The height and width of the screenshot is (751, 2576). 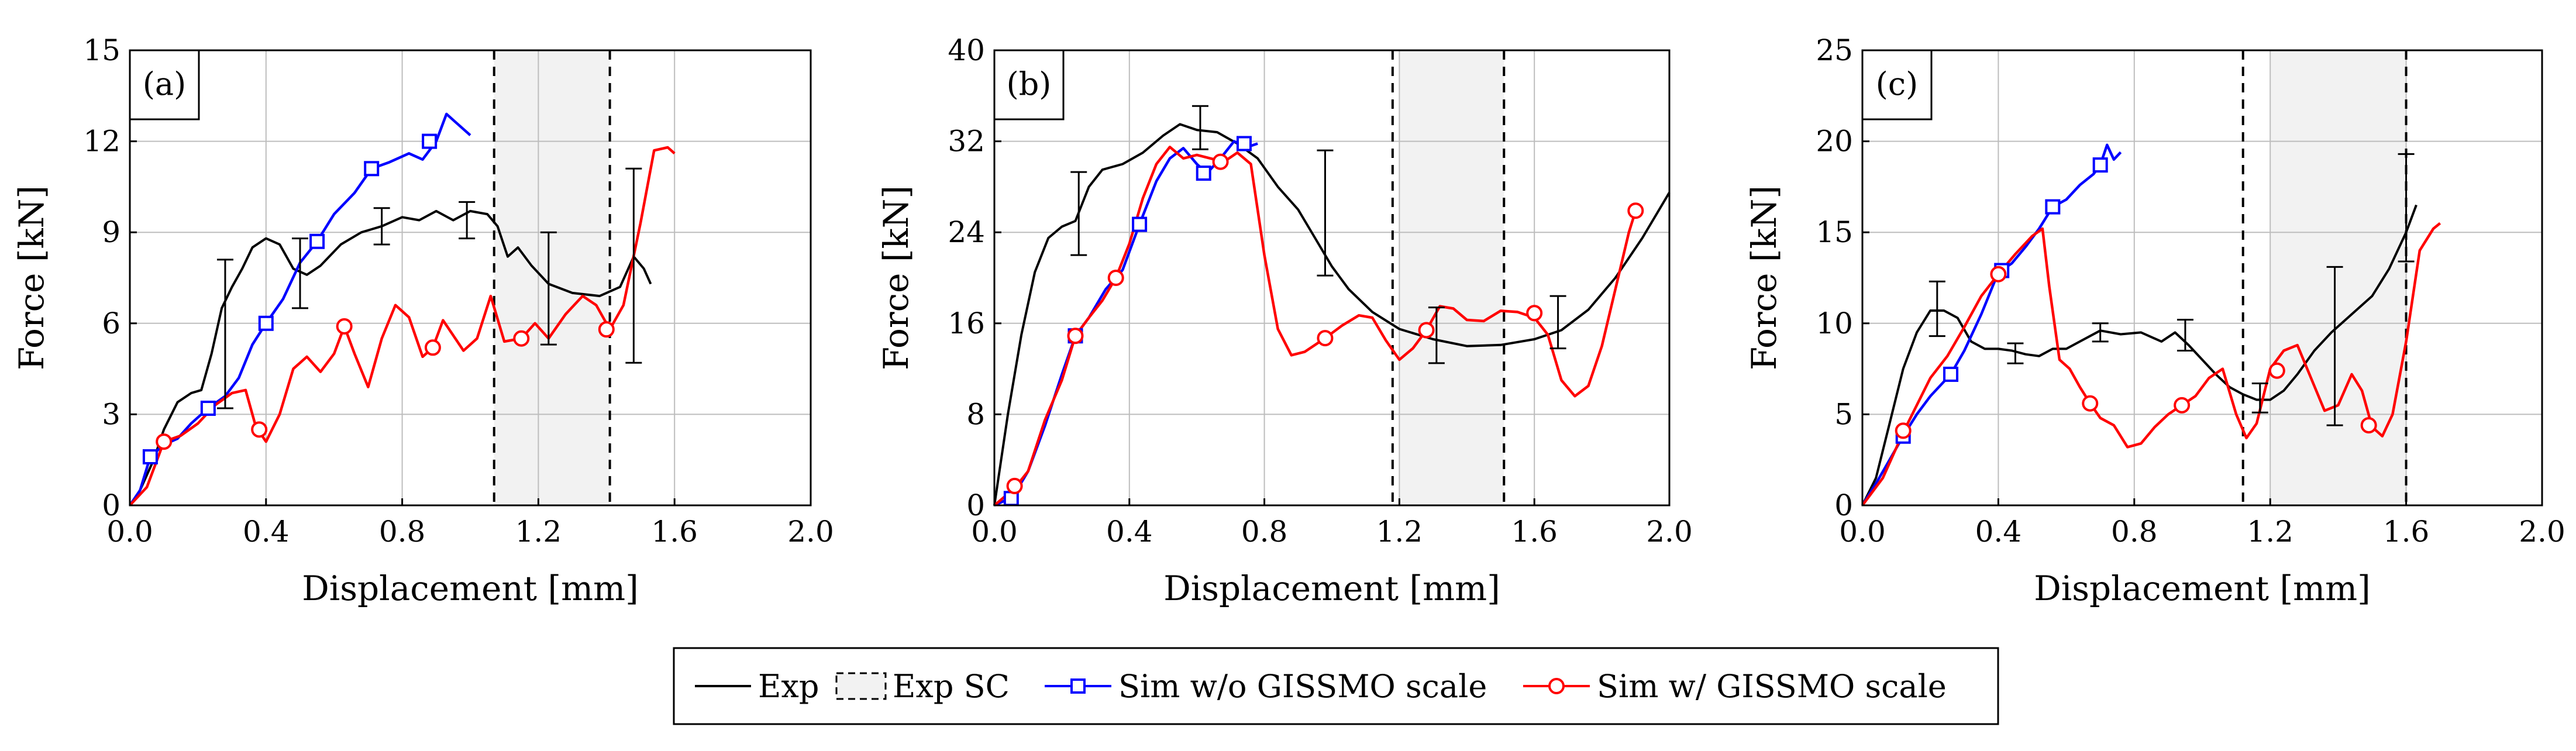 I want to click on panel-label: (a), so click(x=164, y=84).